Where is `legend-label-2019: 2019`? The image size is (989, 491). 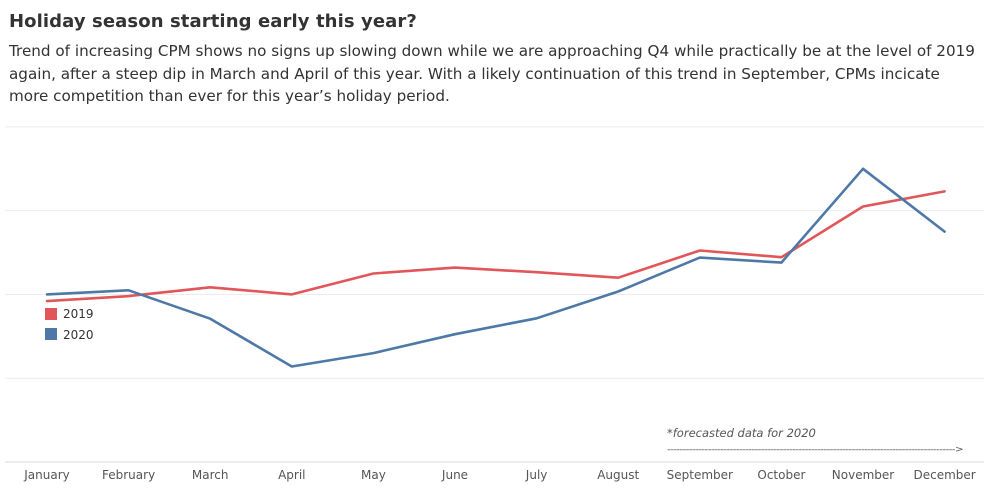
legend-label-2019: 2019 is located at coordinates (78, 314).